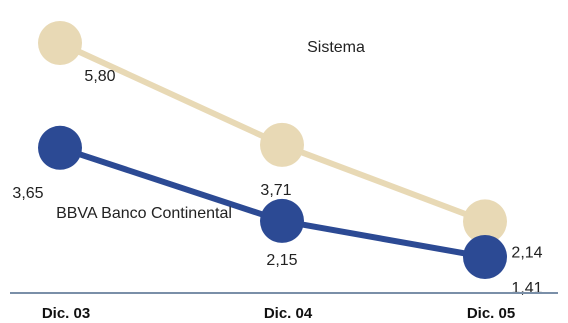  What do you see at coordinates (336, 47) in the screenshot?
I see `series-label-sistema: Sistema` at bounding box center [336, 47].